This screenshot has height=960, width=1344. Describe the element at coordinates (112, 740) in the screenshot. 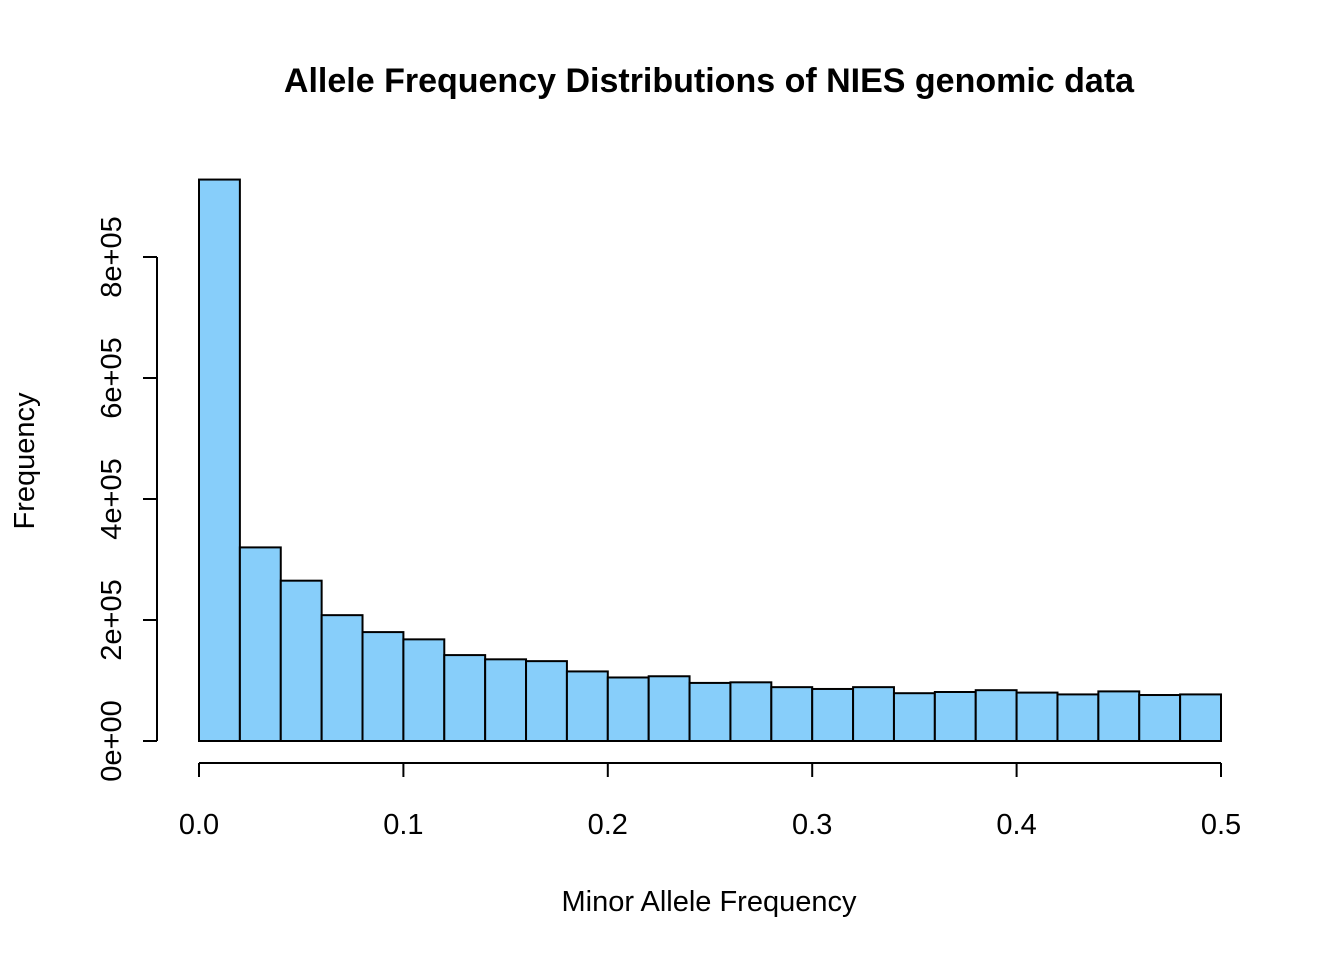

I see `y-tick-label: 0e+00` at that location.